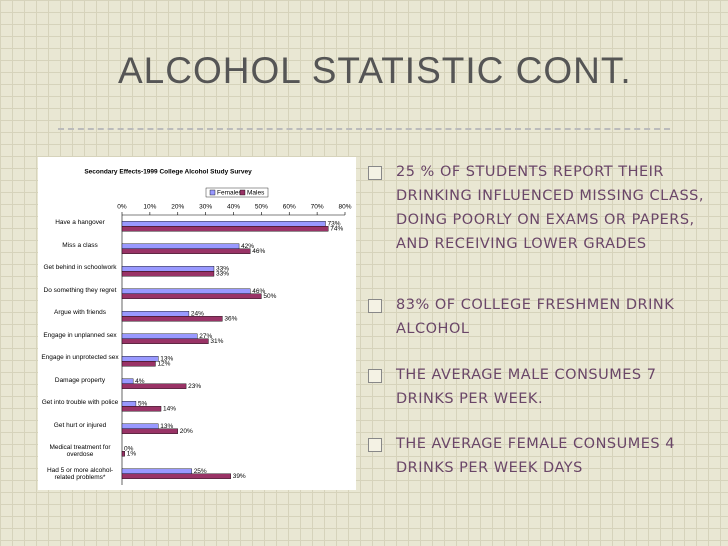 This screenshot has width=728, height=546. I want to click on category-label: Miss a class, so click(80, 245).